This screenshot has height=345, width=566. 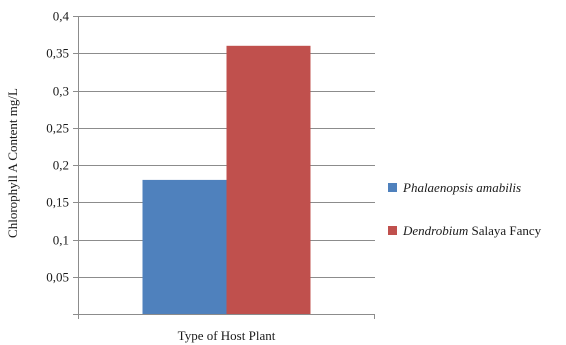 What do you see at coordinates (435, 230) in the screenshot?
I see `legend-label-italic: Dendrobium` at bounding box center [435, 230].